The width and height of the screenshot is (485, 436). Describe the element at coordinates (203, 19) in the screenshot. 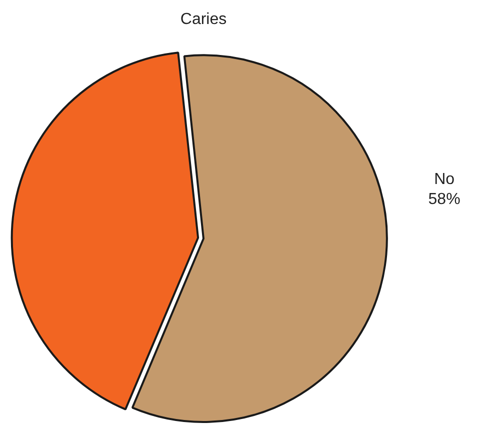

I see `chart-title: Caries` at that location.